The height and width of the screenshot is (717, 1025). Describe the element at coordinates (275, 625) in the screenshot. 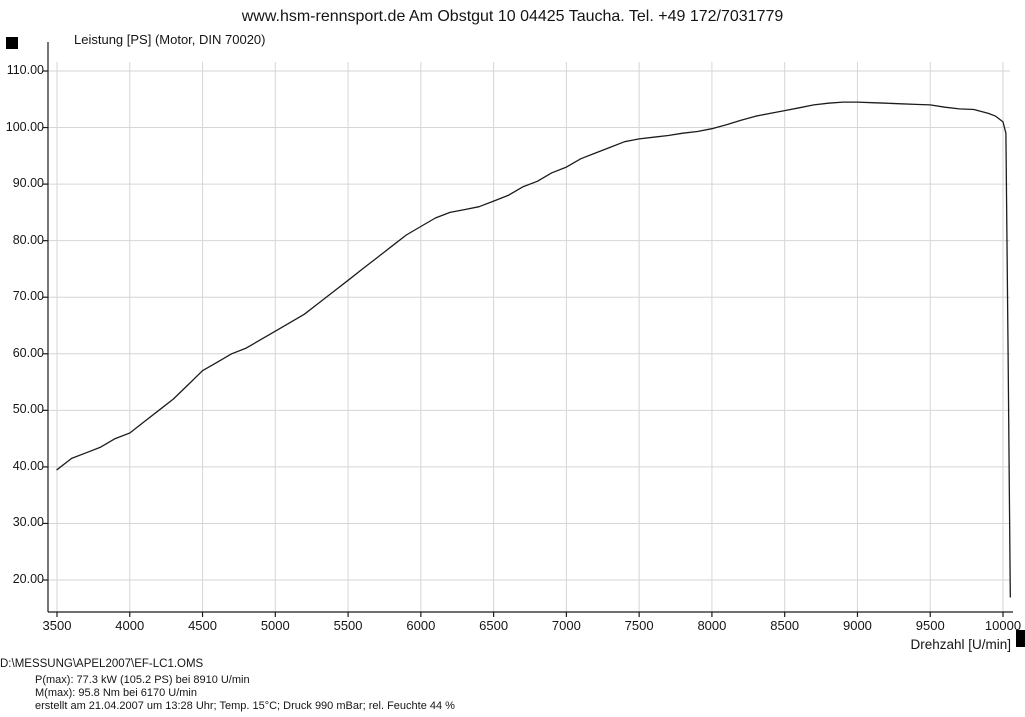

I see `x-tick-label: 5000` at that location.